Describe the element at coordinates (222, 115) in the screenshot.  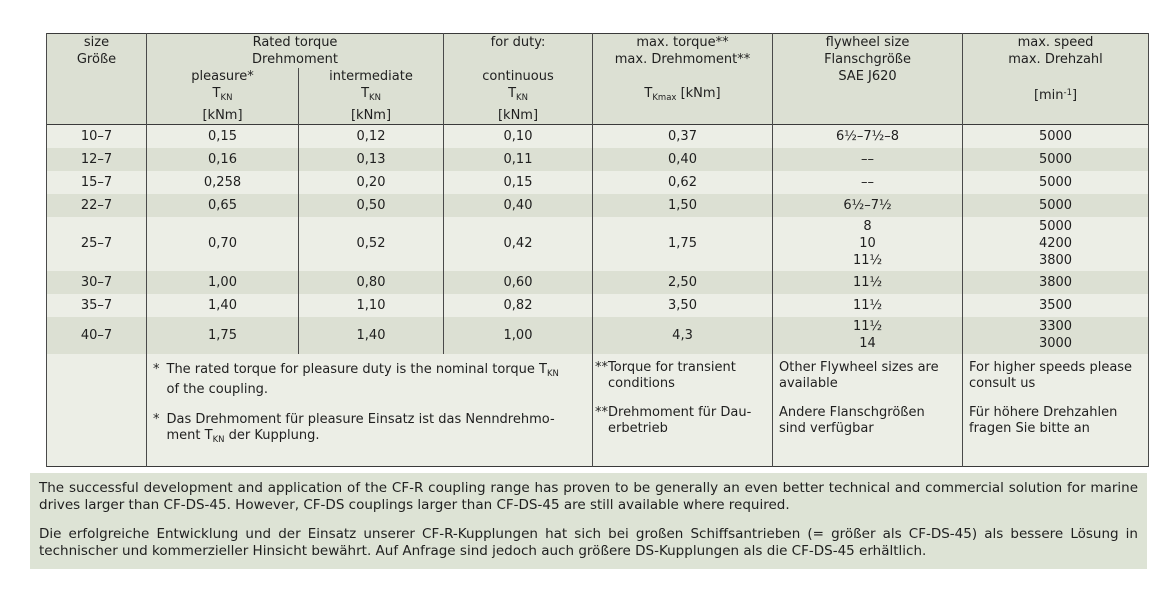
I see `header-pleasure-unit: [kNm]` at that location.